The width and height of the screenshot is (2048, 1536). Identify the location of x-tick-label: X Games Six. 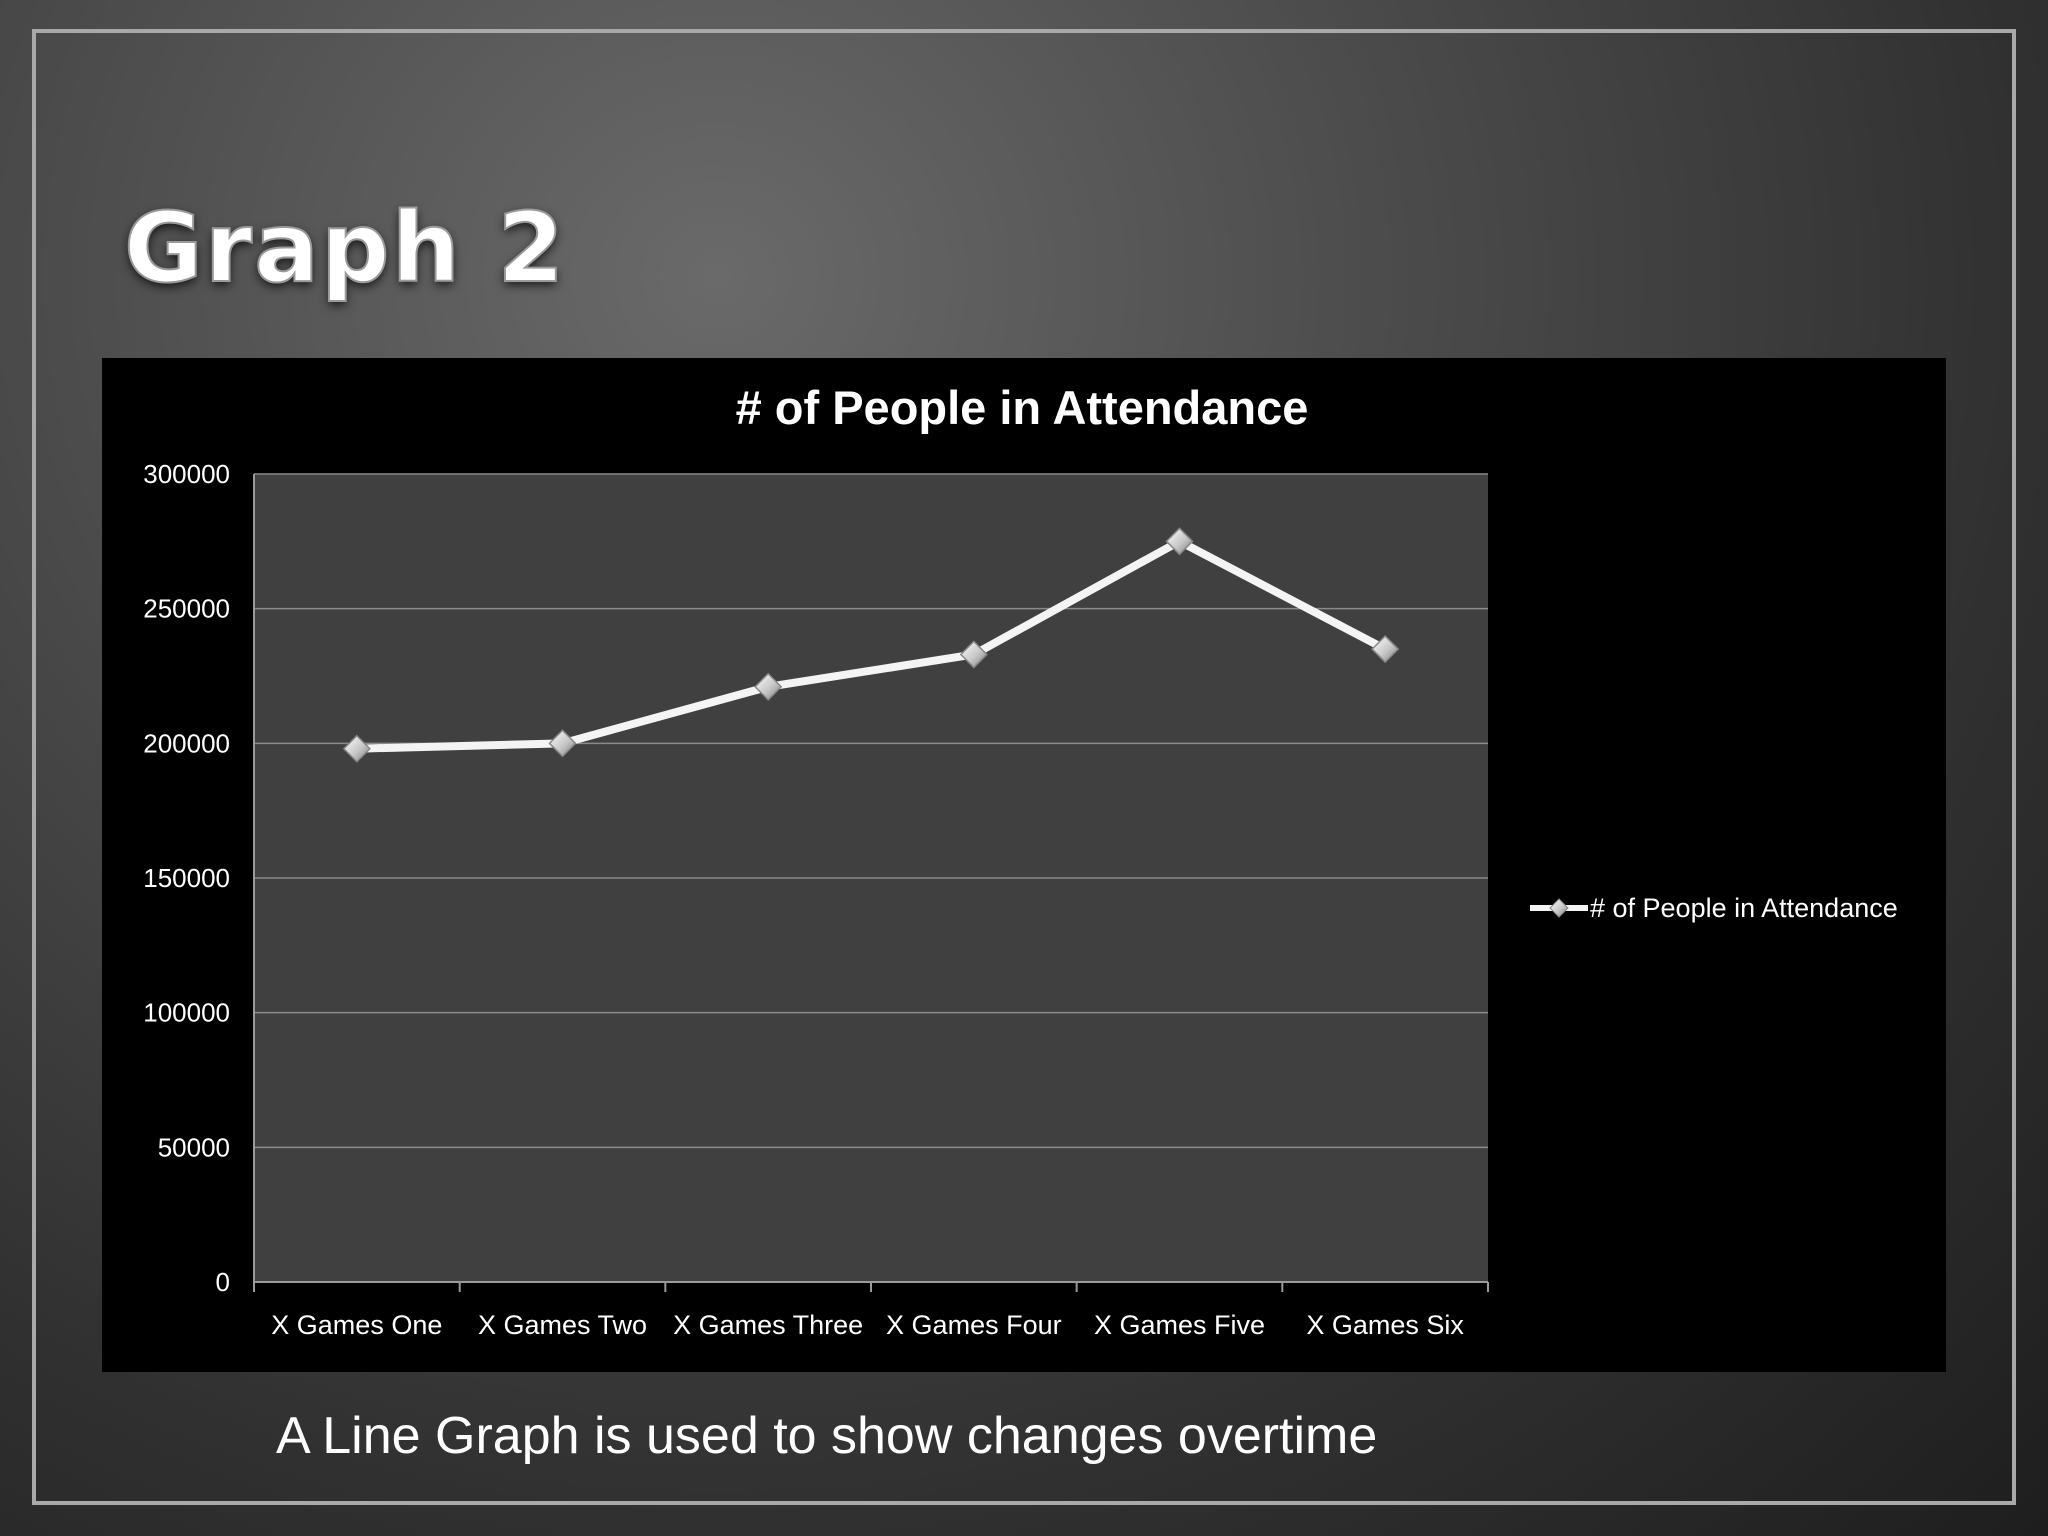
(1385, 1325).